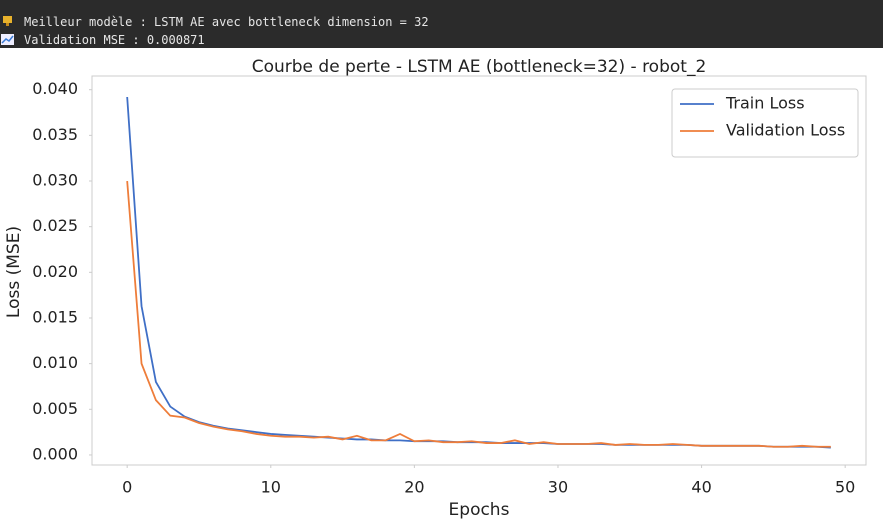 This screenshot has height=520, width=883. What do you see at coordinates (114, 40) in the screenshot?
I see `console-line: Validation MSE : 0.000871` at bounding box center [114, 40].